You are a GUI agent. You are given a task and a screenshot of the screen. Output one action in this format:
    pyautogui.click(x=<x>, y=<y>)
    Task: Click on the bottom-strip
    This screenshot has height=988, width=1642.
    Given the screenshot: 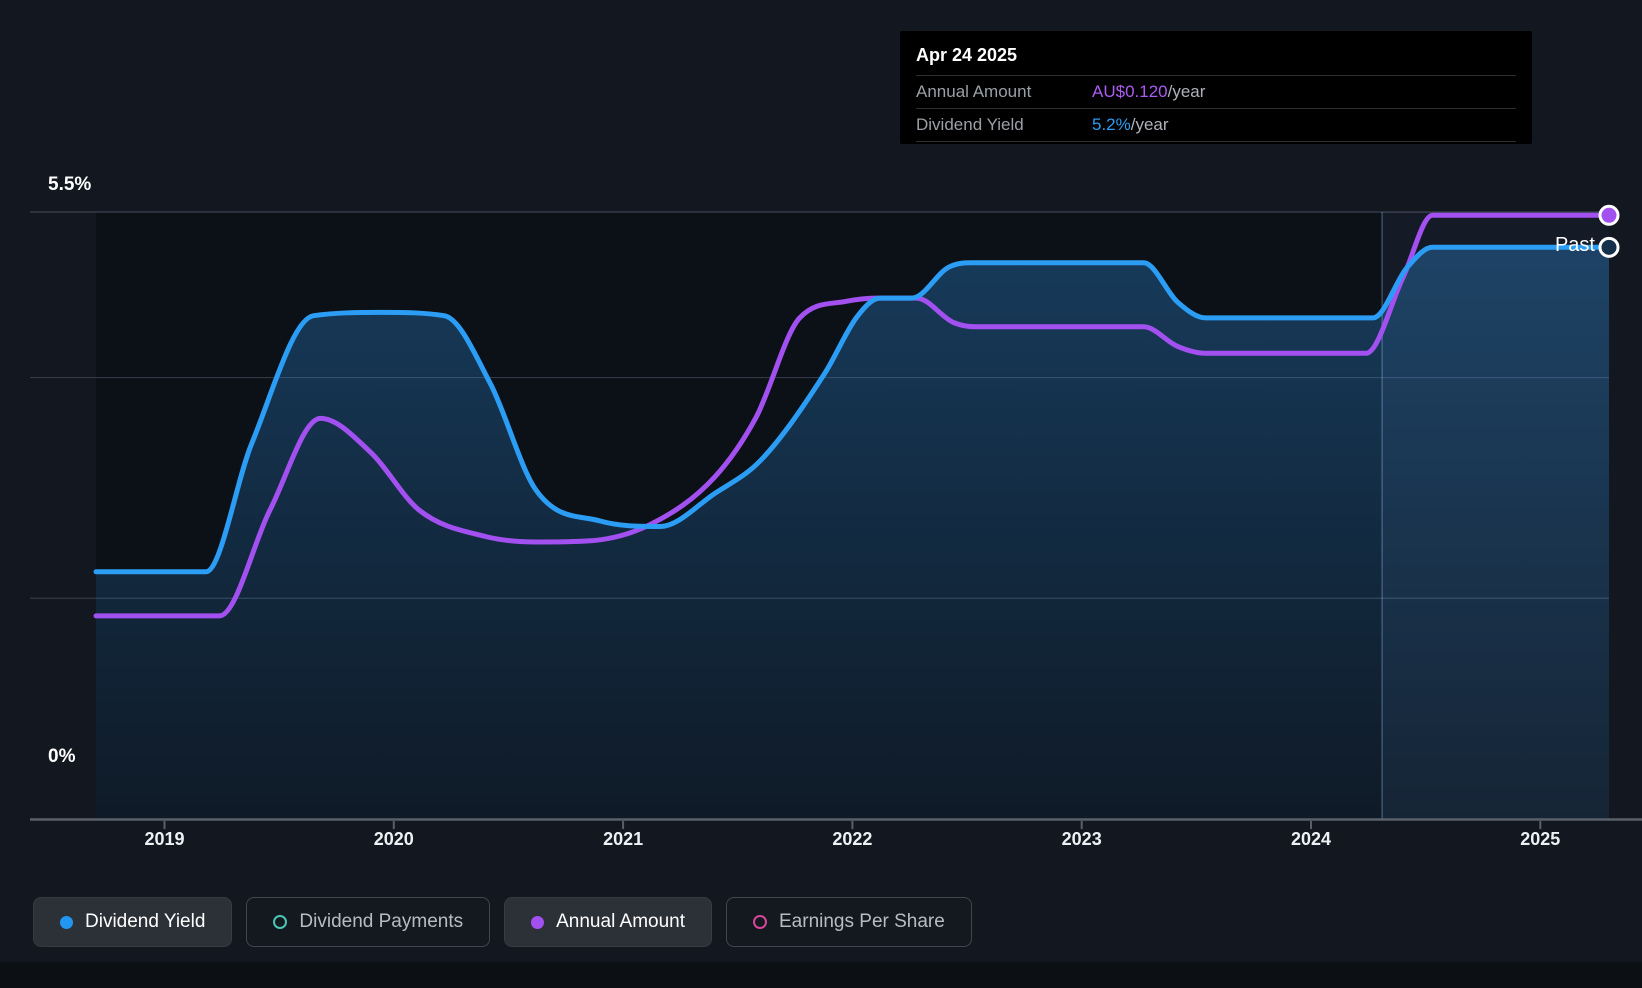 What is the action you would take?
    pyautogui.click(x=821, y=975)
    